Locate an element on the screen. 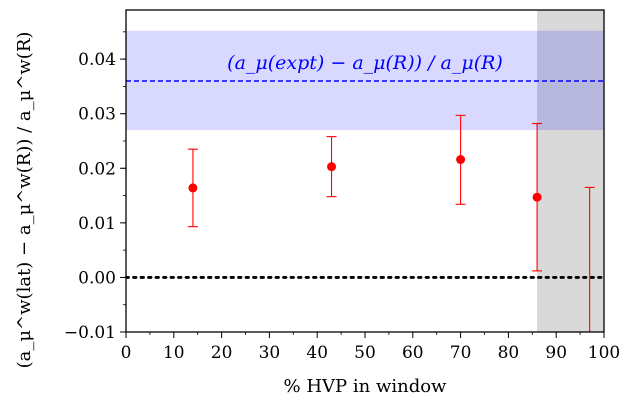 The image size is (624, 402). x-tick-label-20: 20 is located at coordinates (222, 353).